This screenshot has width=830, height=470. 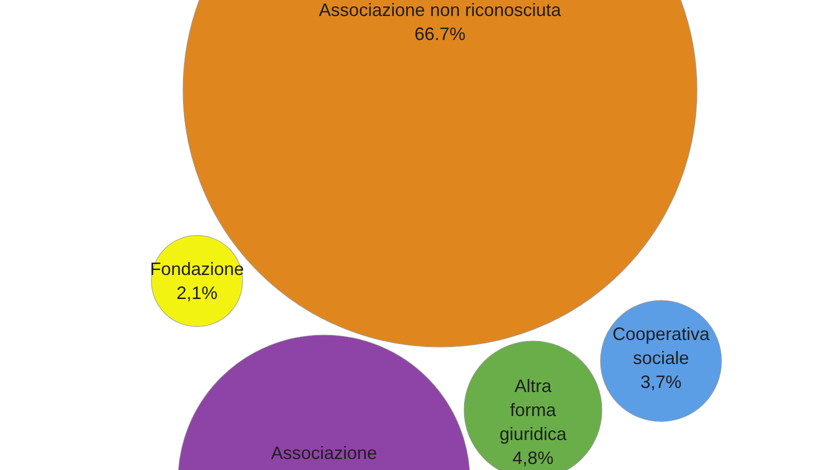 What do you see at coordinates (533, 458) in the screenshot?
I see `data-label: 4,8%` at bounding box center [533, 458].